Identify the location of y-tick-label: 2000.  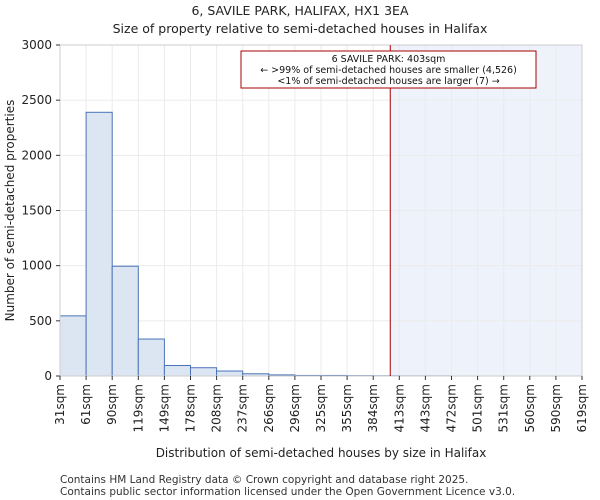
(36, 155).